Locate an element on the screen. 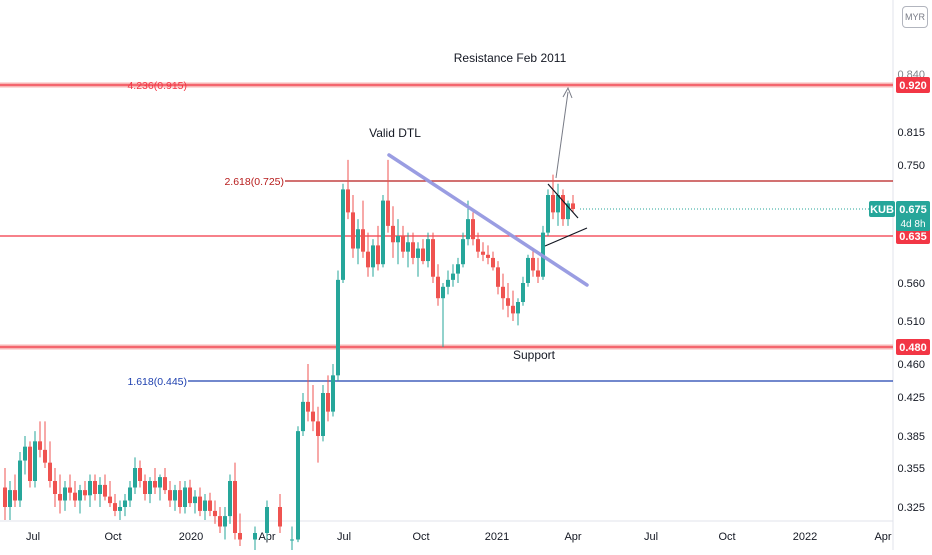 The height and width of the screenshot is (555, 932). dtl-trendline is located at coordinates (488, 220).